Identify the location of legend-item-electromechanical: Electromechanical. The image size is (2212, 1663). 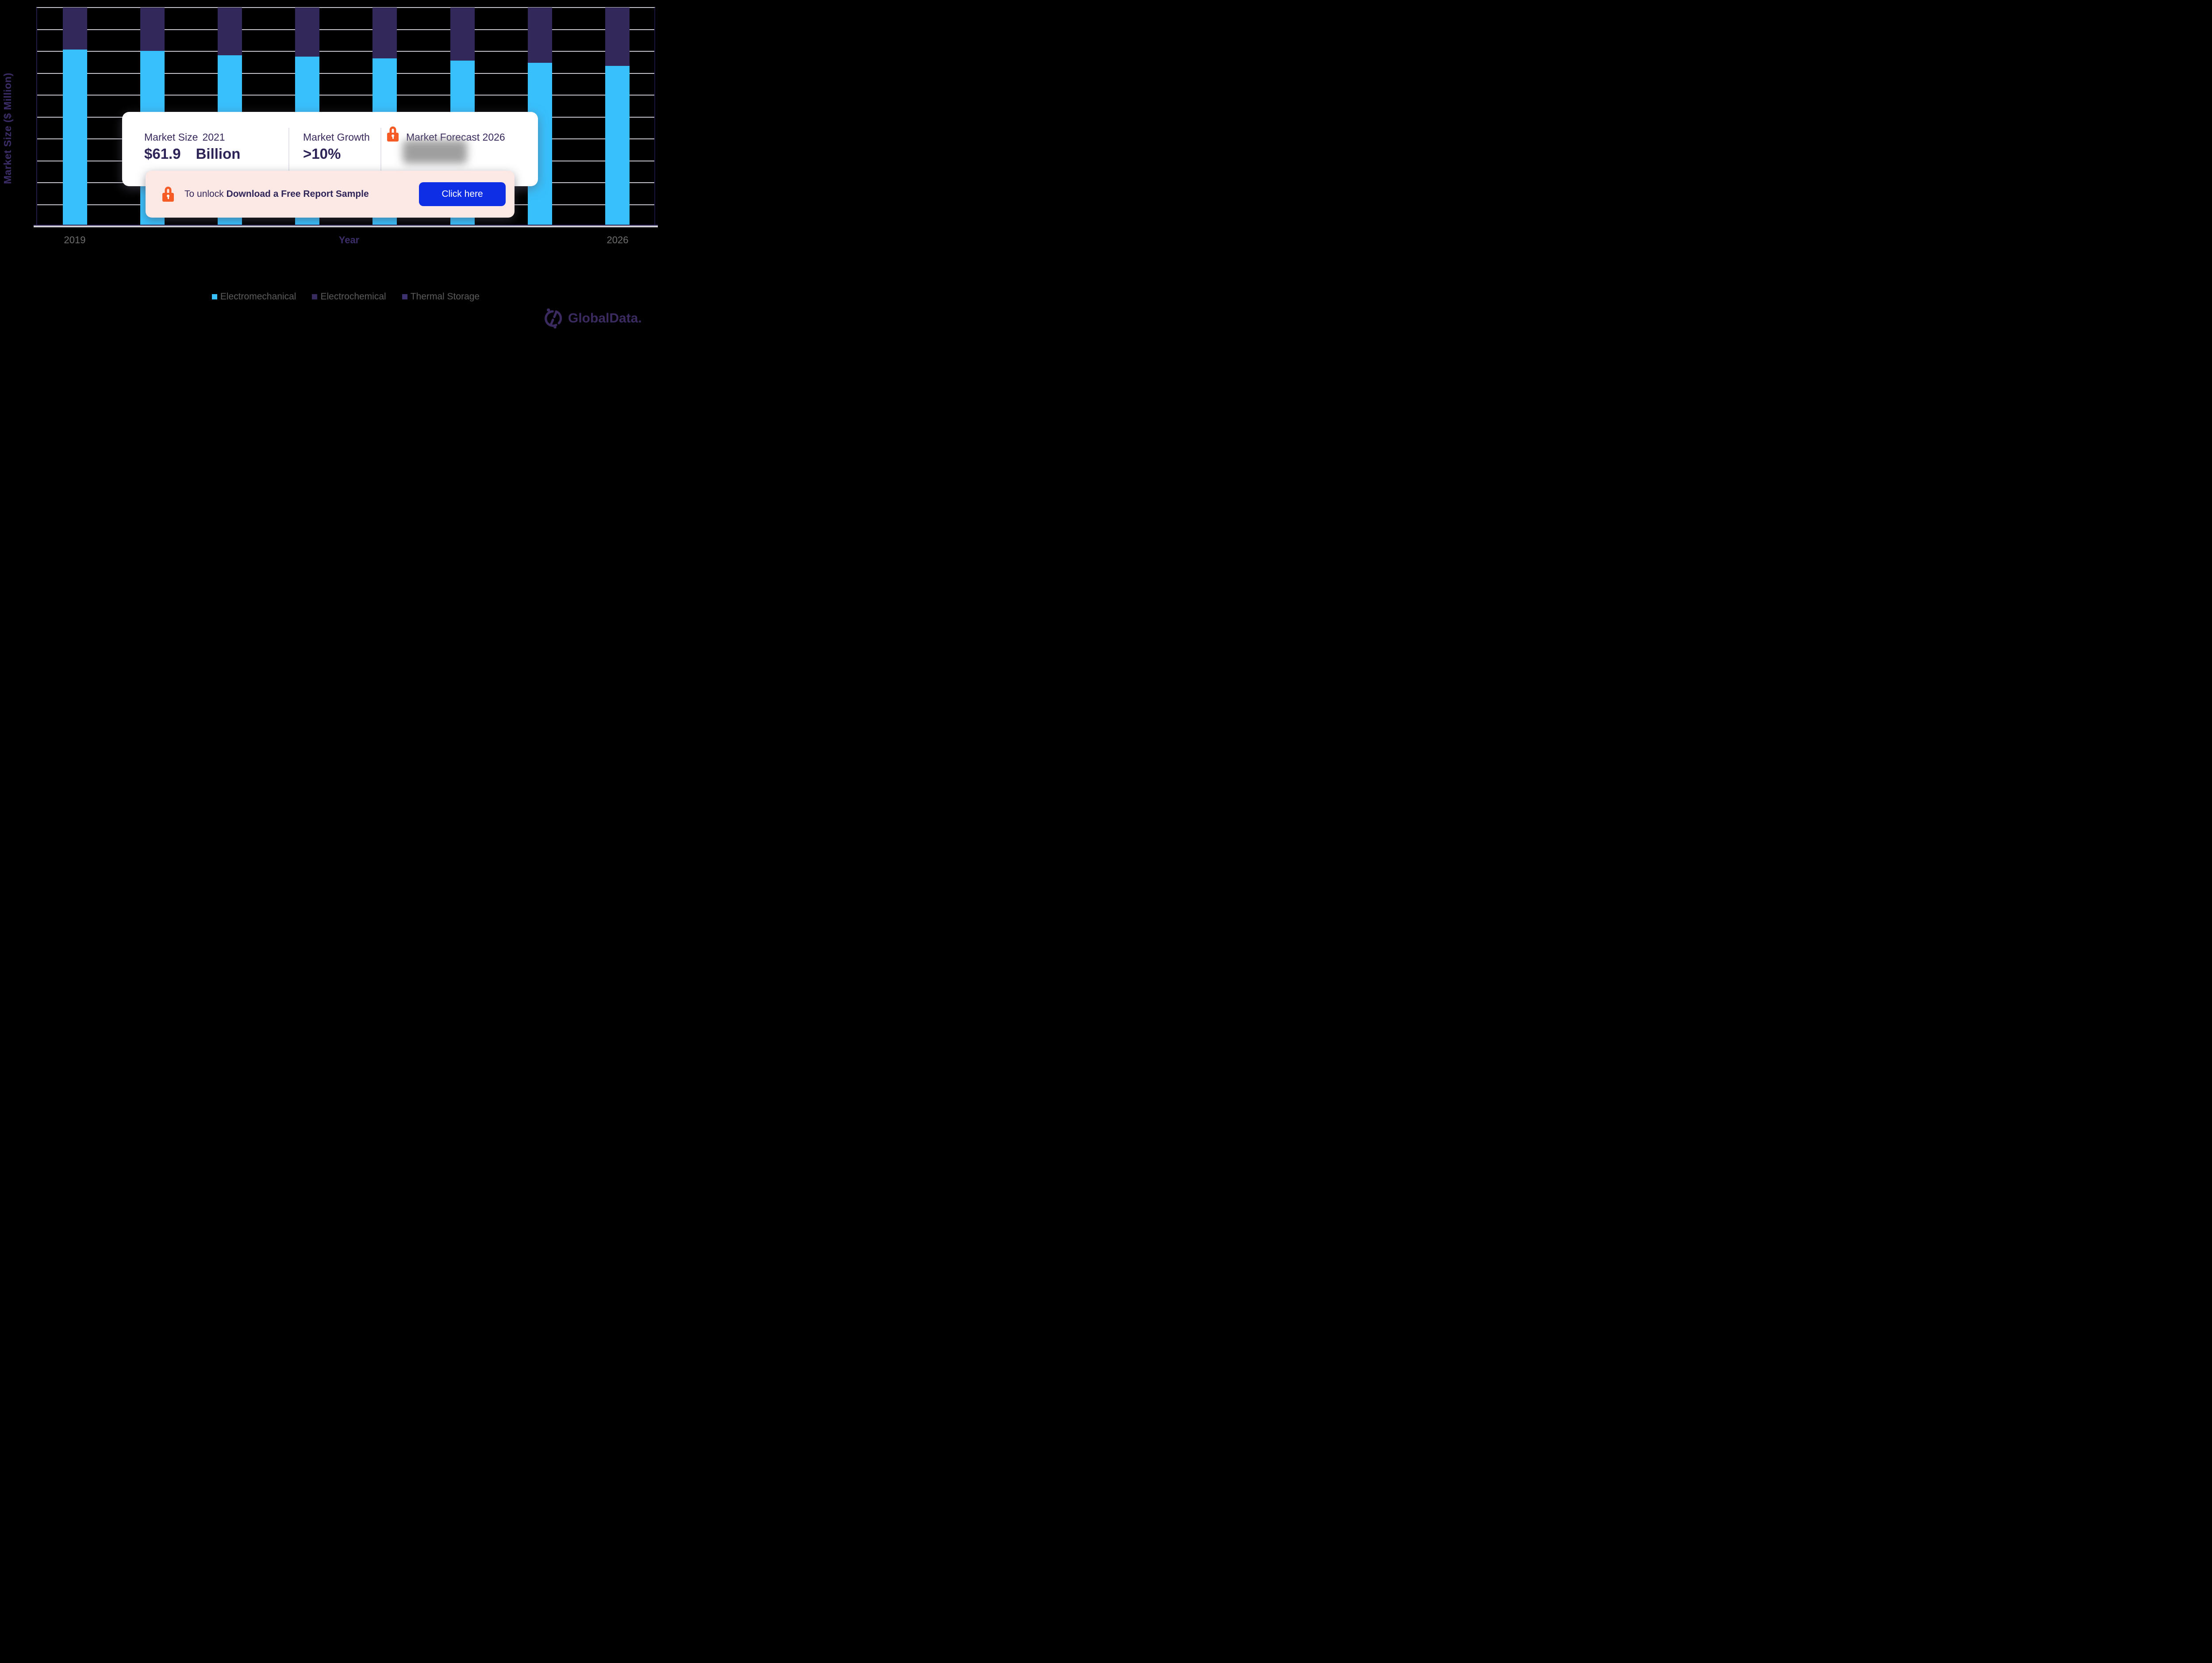
(254, 296).